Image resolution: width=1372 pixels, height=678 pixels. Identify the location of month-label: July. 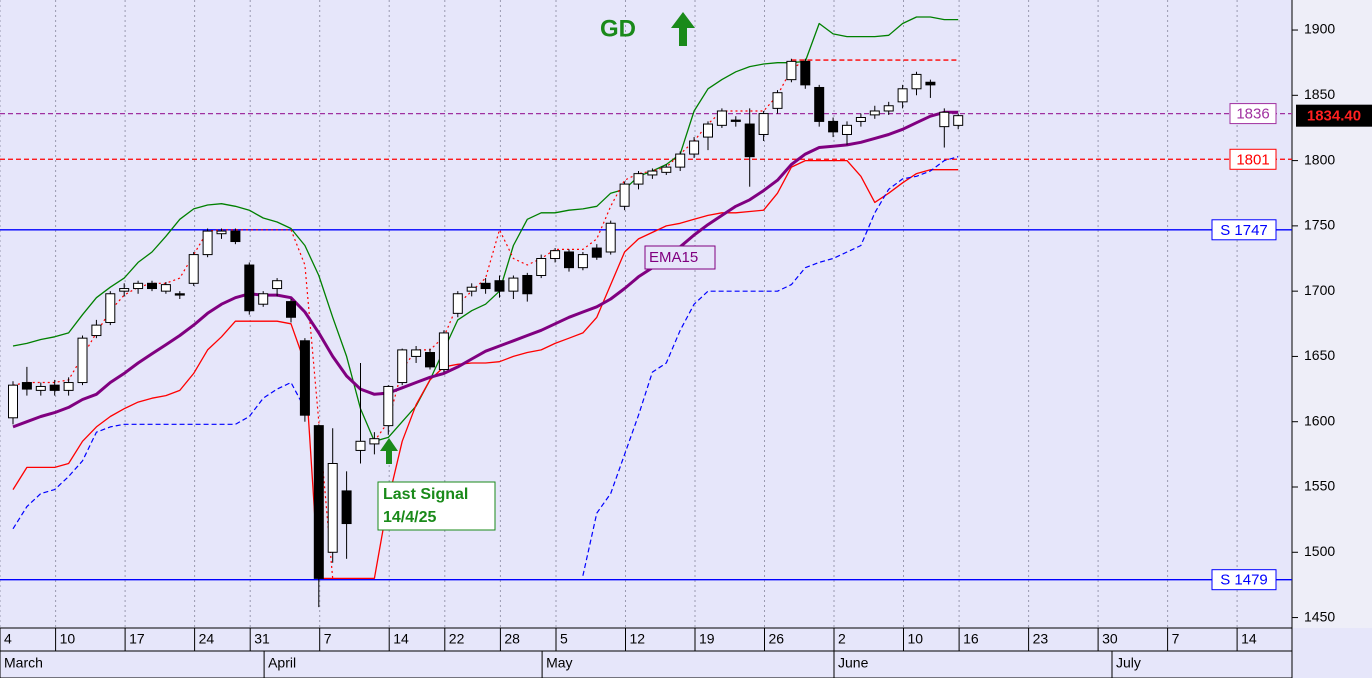
(1128, 663).